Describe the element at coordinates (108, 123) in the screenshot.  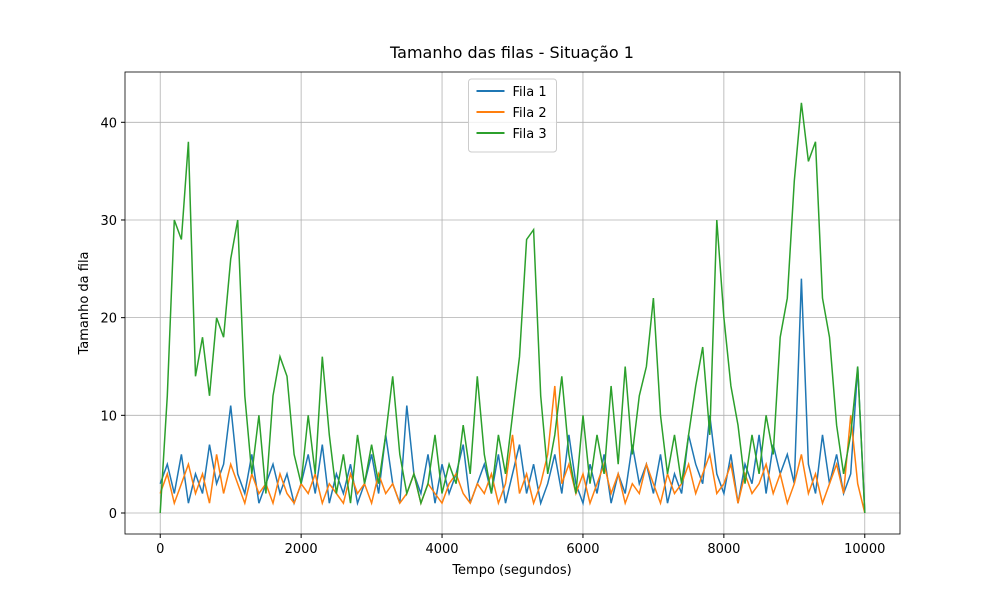
I see `y-tick-label: 40` at that location.